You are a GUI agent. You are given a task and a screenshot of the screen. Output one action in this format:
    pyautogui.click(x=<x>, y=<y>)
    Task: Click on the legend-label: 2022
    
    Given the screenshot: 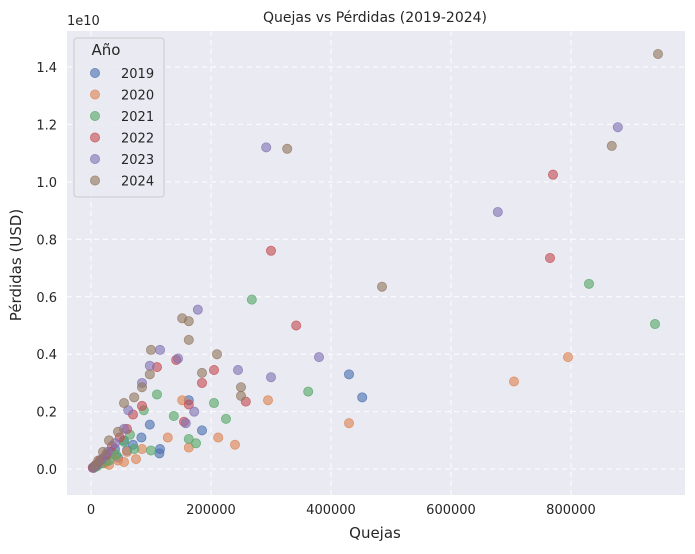 What is the action you would take?
    pyautogui.click(x=137, y=139)
    